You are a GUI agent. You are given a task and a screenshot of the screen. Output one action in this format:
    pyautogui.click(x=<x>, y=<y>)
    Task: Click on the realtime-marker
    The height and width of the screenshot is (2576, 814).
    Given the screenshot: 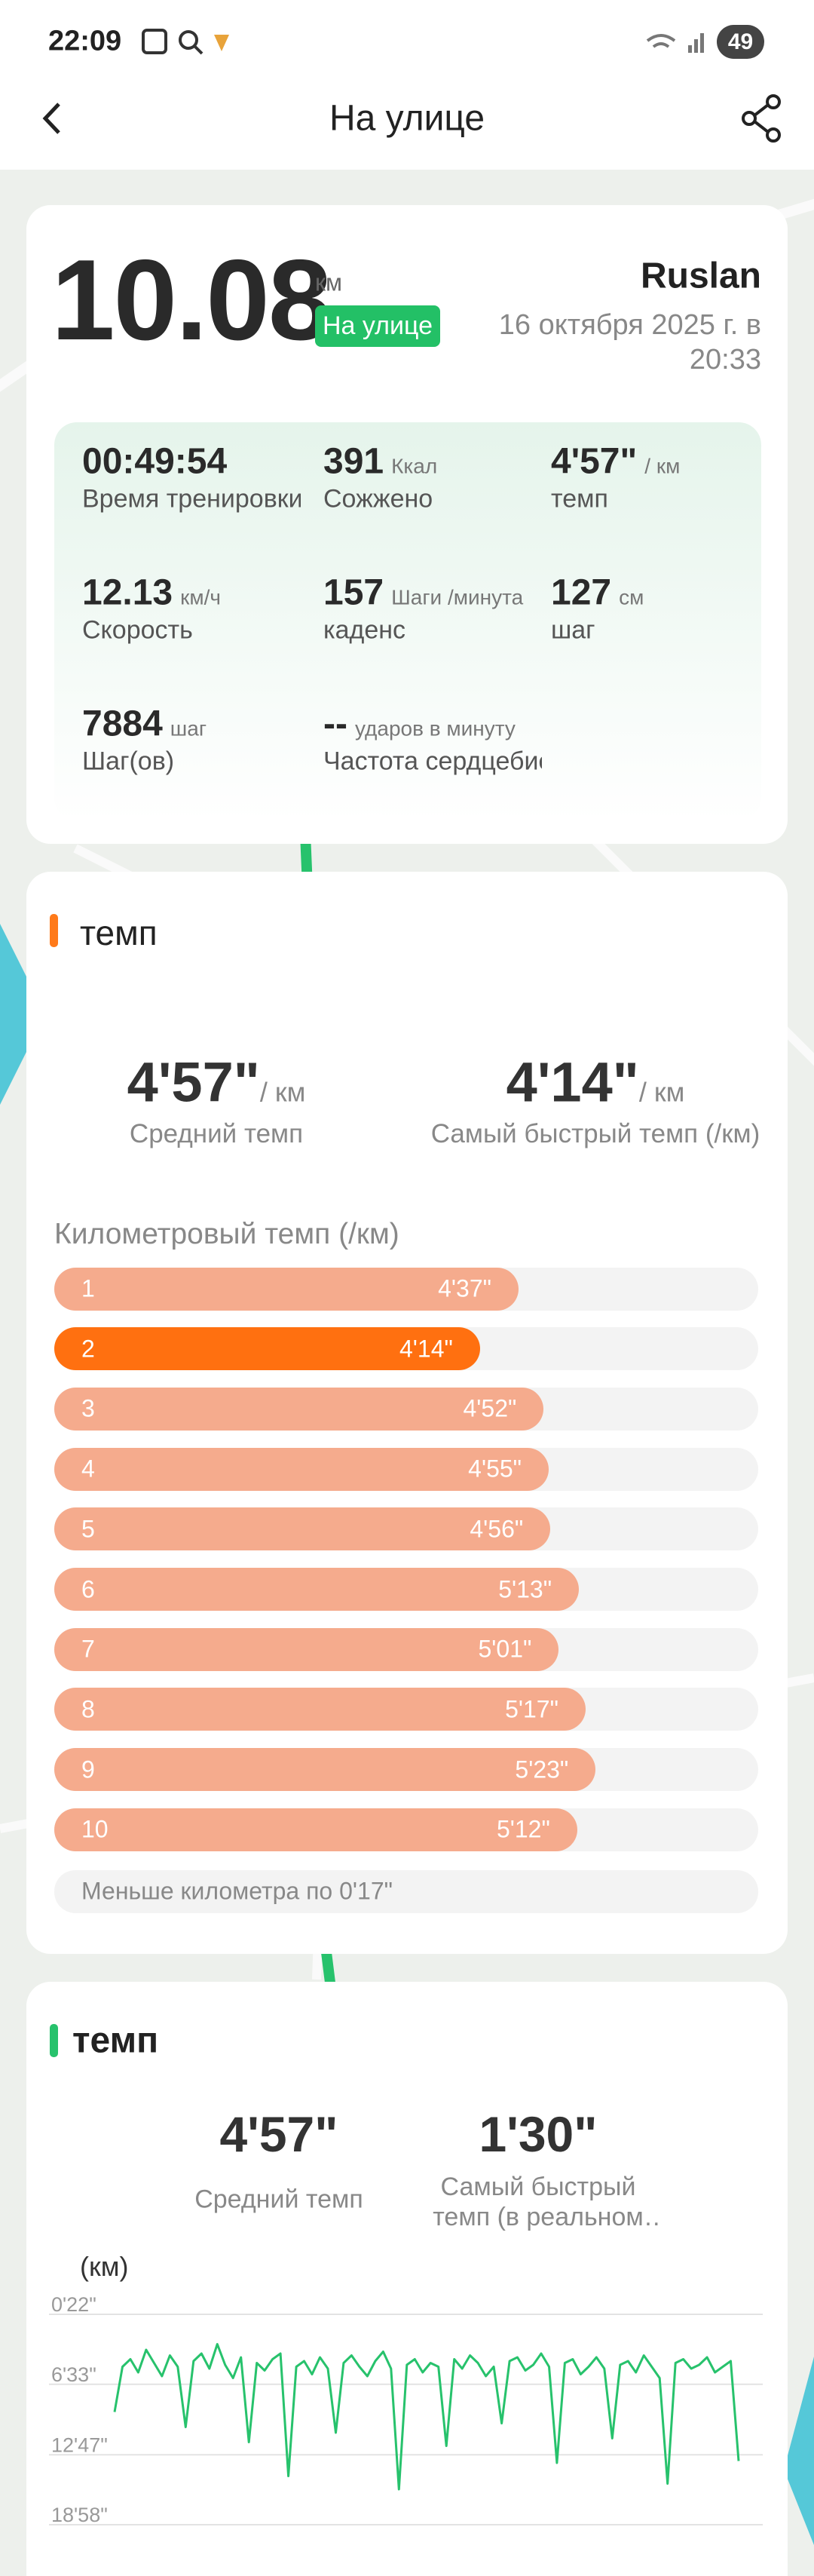 What is the action you would take?
    pyautogui.click(x=54, y=2040)
    